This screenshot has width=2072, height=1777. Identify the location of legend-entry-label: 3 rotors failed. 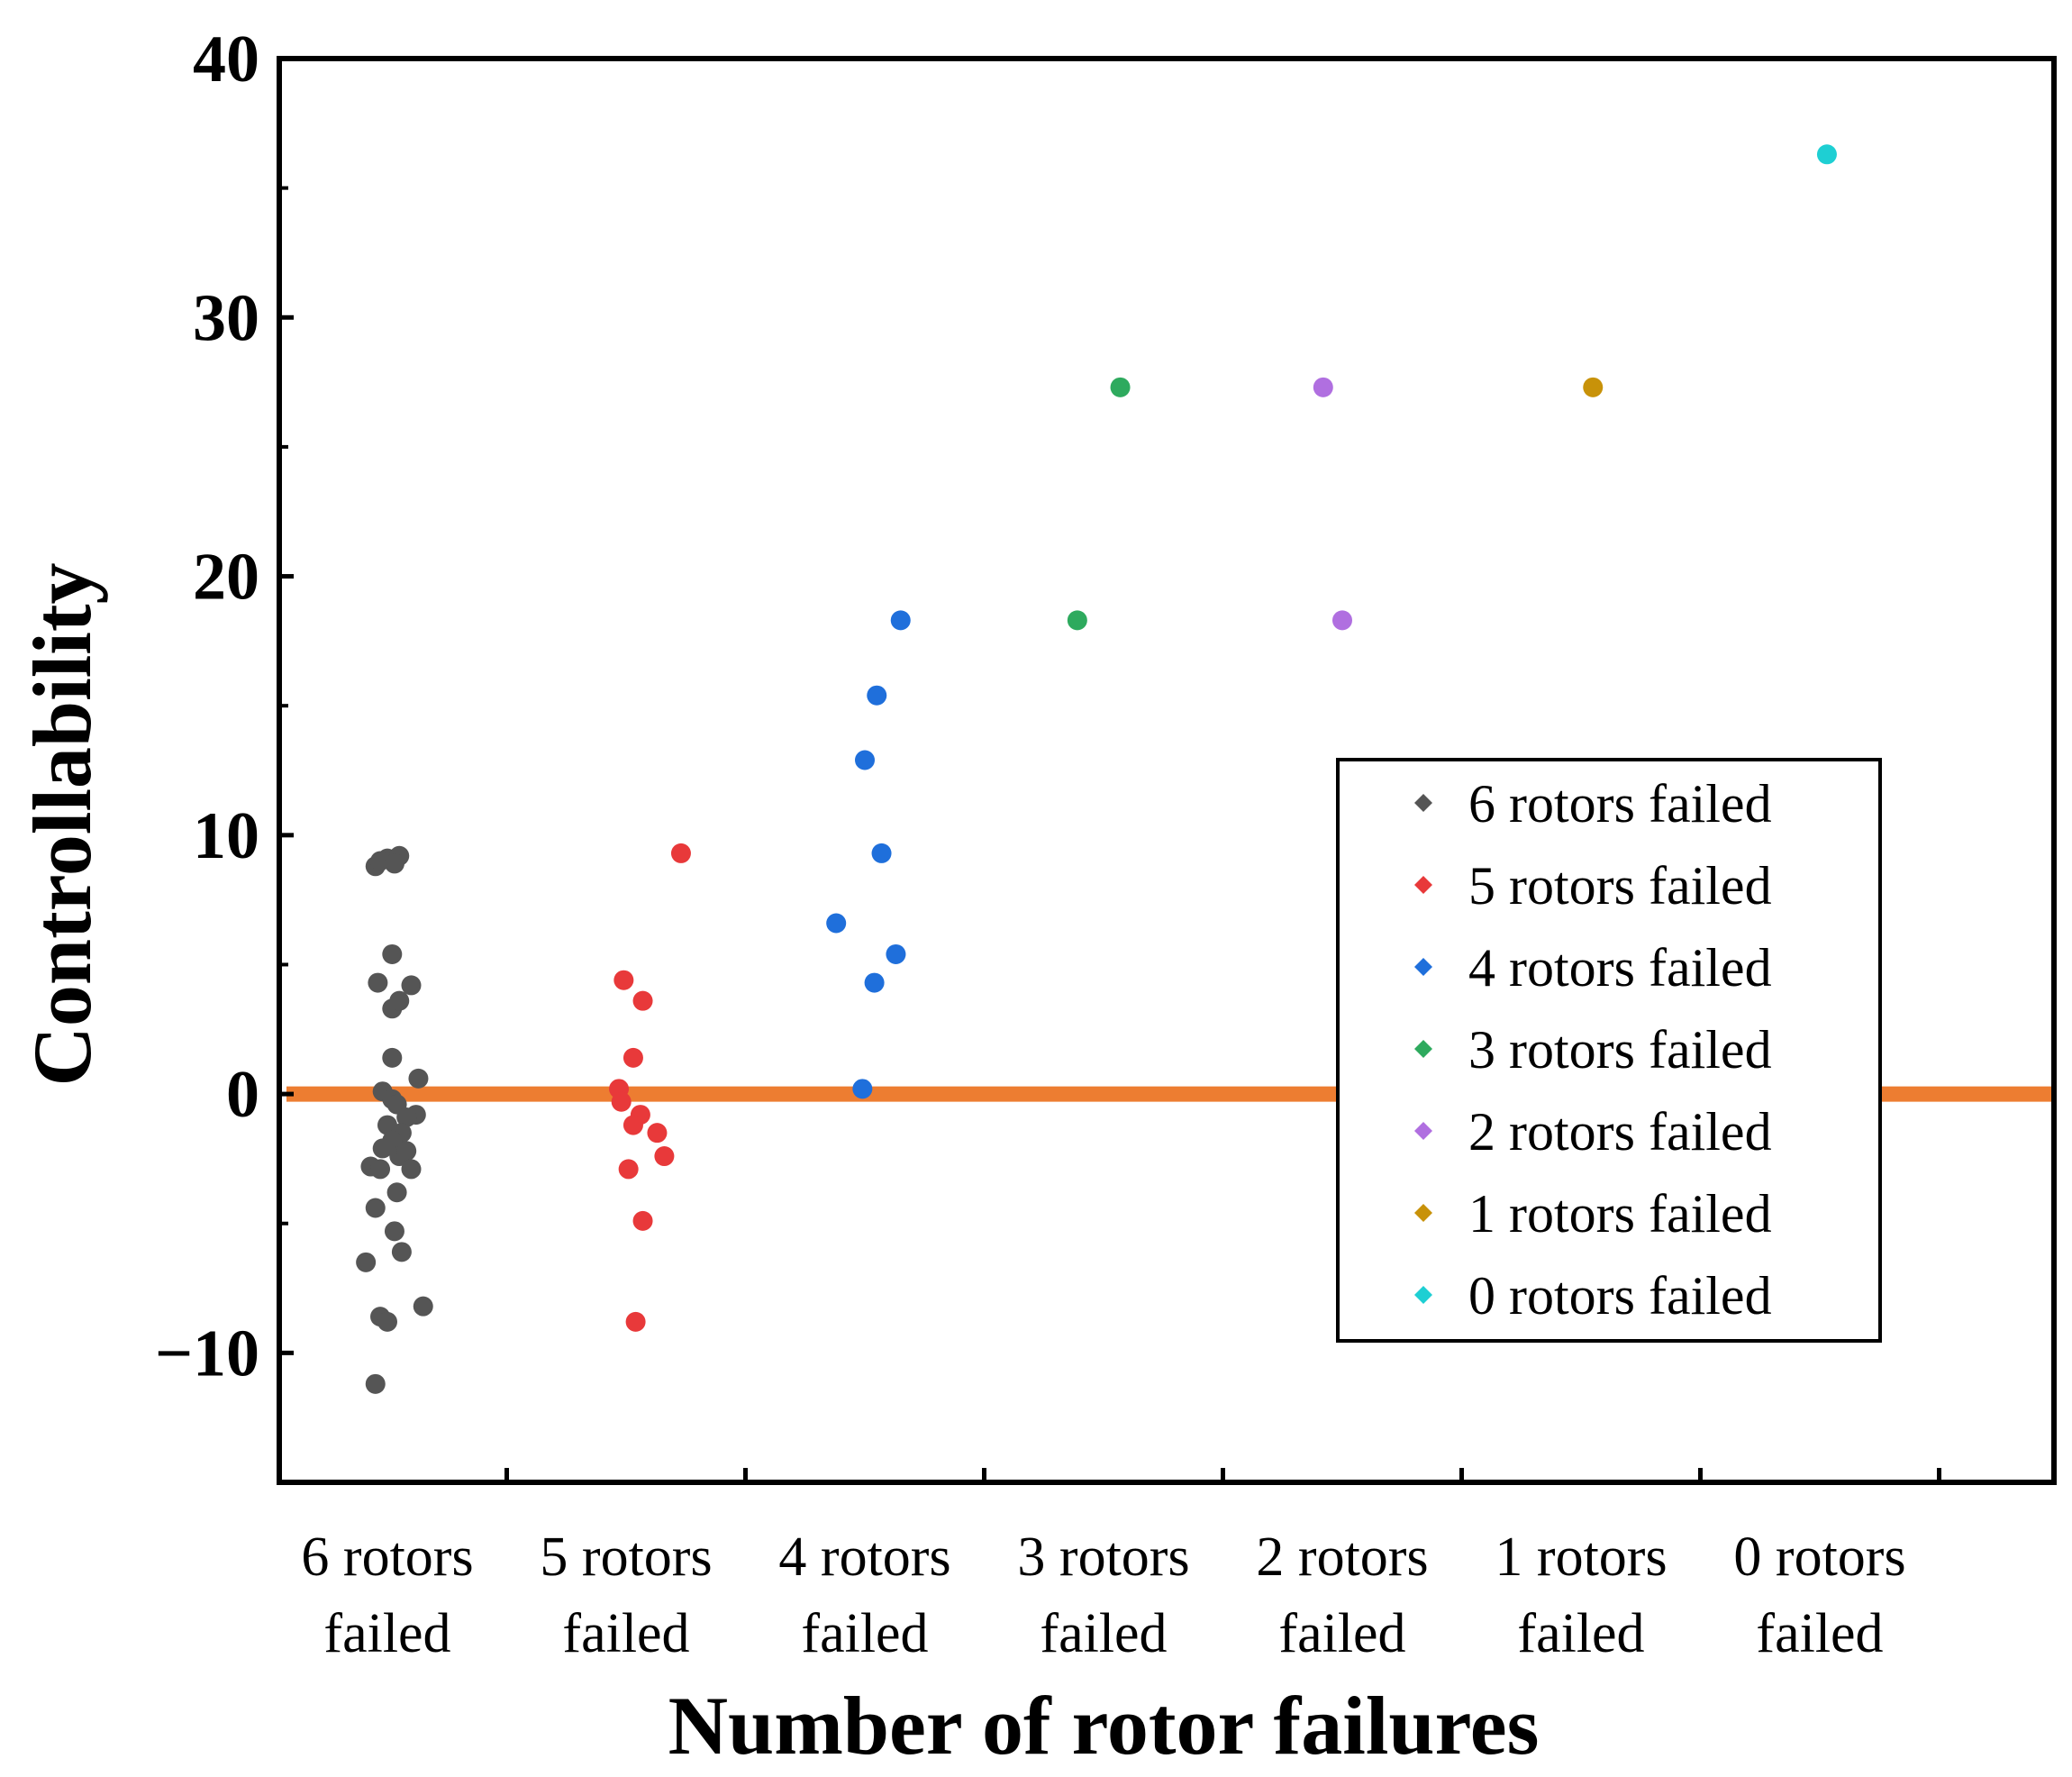
(1620, 1050).